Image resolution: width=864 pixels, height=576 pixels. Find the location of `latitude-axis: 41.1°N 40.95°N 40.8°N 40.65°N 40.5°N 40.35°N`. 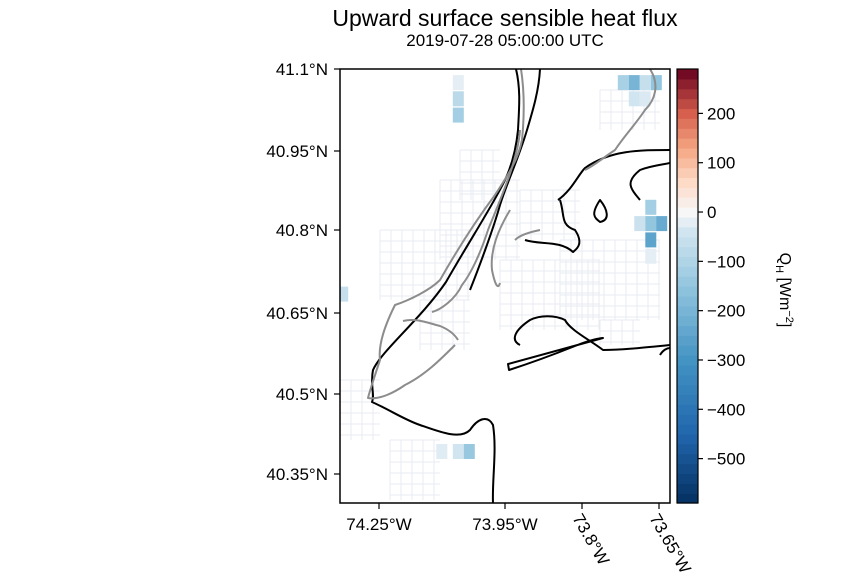

latitude-axis: 41.1°N 40.95°N 40.8°N 40.65°N 40.5°N 40.35°N is located at coordinates (303, 272).